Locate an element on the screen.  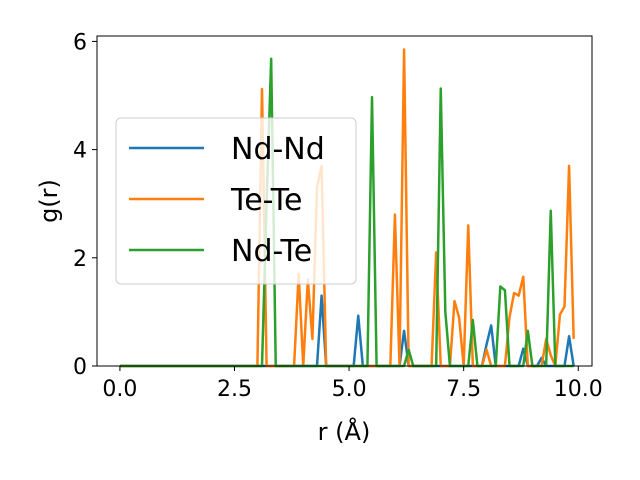
x-tick-label: 2.5 is located at coordinates (234, 389).